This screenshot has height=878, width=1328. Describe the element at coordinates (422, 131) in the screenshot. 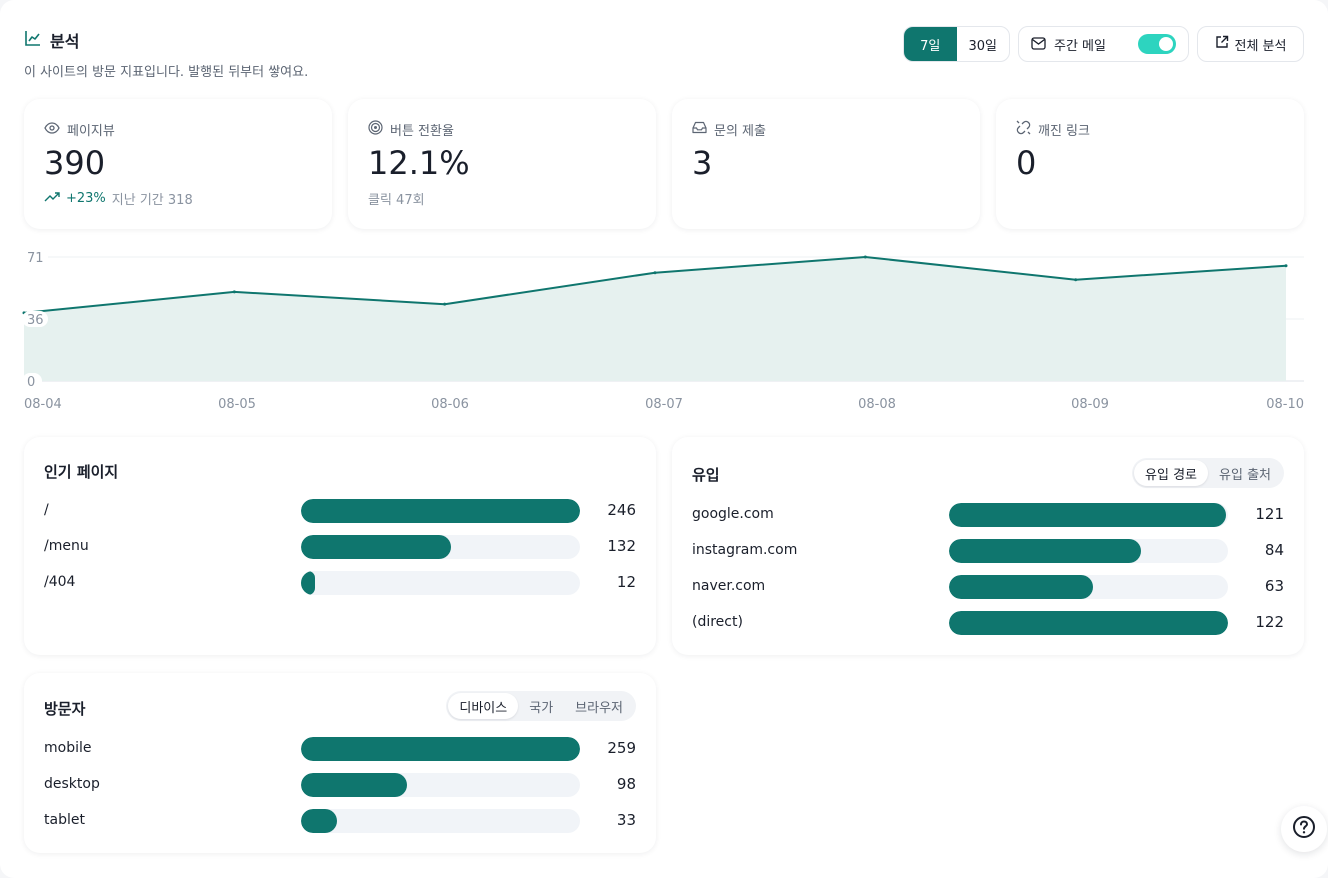

I see `stat-label: 버튼 전환율` at that location.